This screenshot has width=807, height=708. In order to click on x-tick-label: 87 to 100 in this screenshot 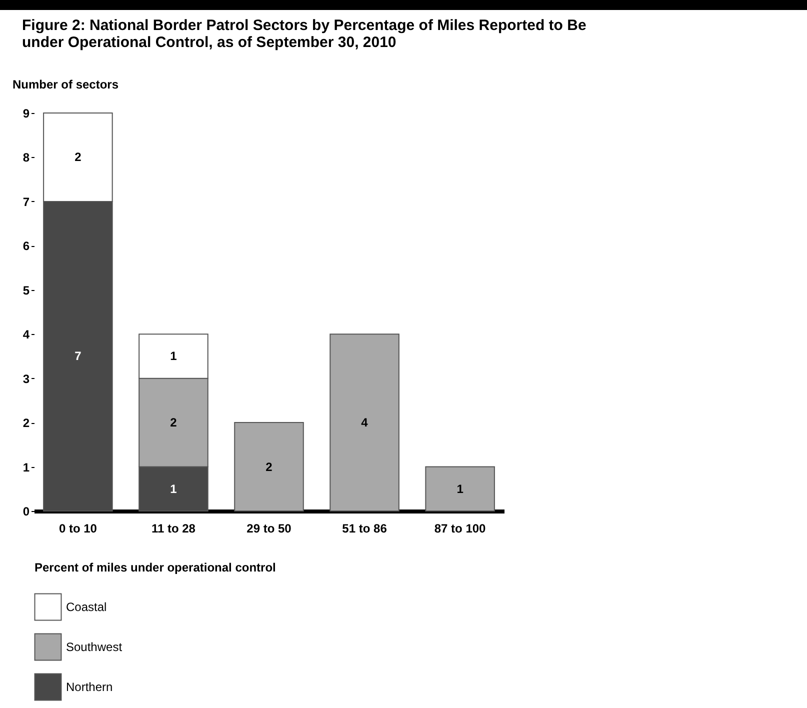, I will do `click(460, 529)`.